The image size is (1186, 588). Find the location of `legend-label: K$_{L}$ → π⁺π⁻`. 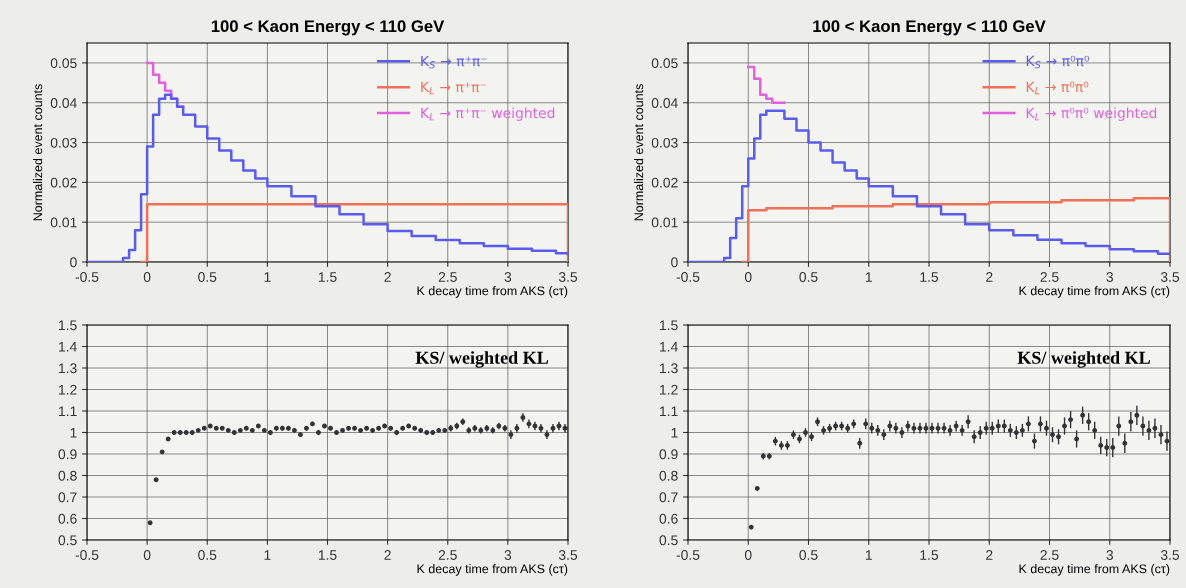

legend-label: K$_{L}$ → π⁺π⁻ is located at coordinates (453, 88).